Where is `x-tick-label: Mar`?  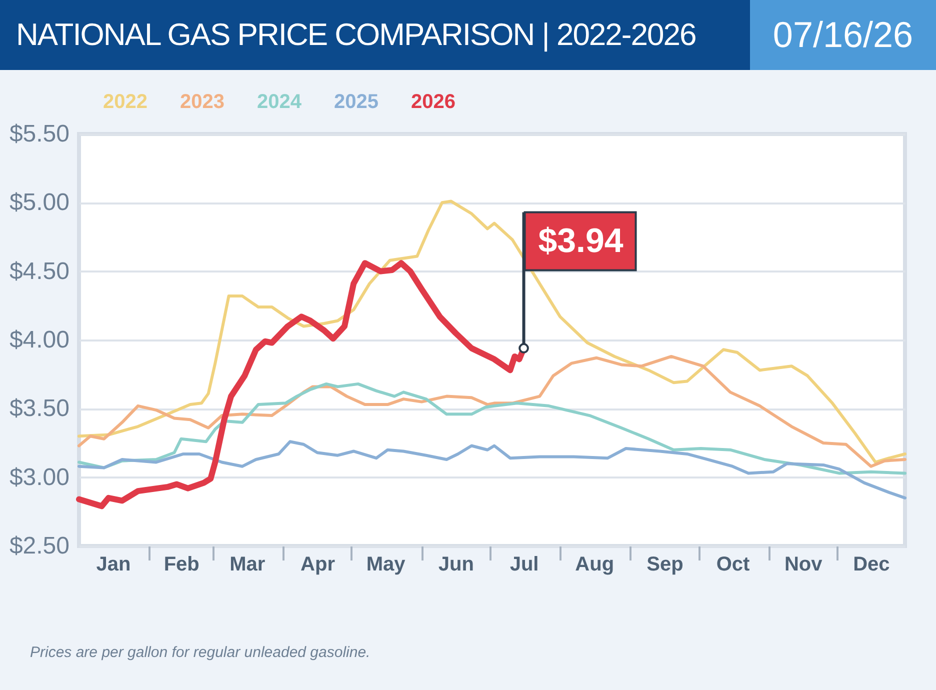 x-tick-label: Mar is located at coordinates (248, 565).